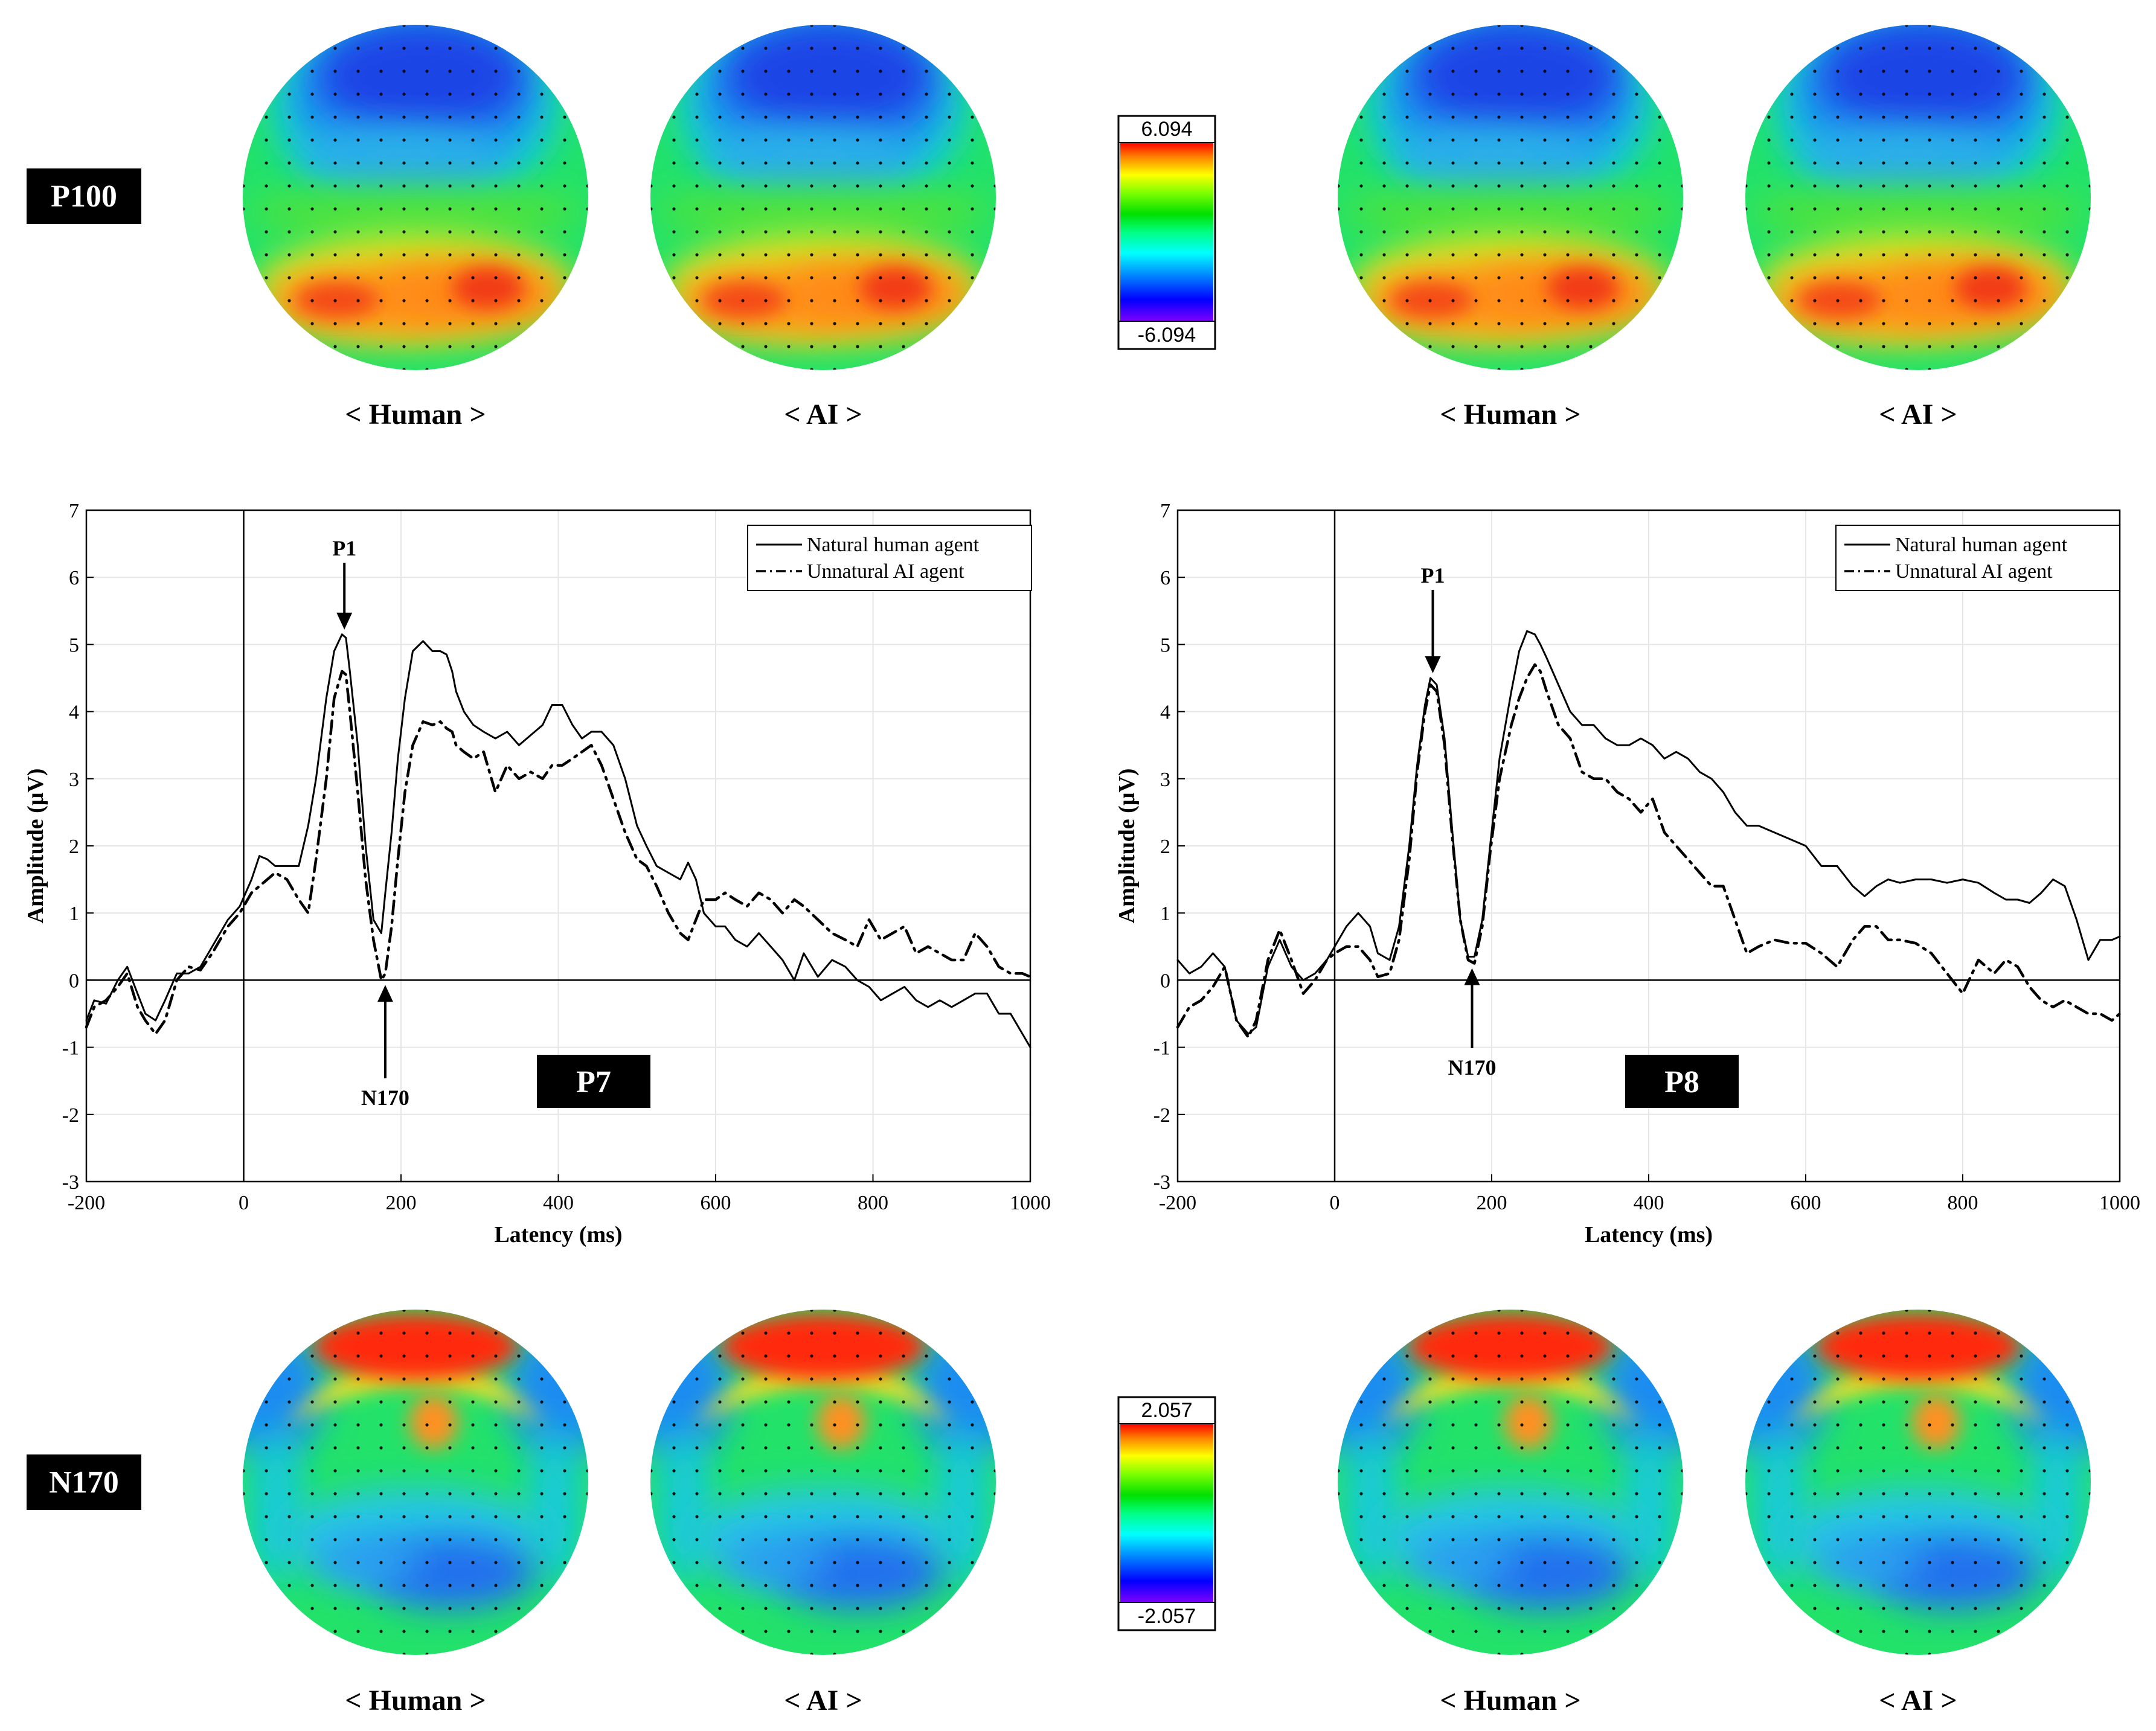 The width and height of the screenshot is (2156, 1731). I want to click on n170-ai-right-caption: < AI >, so click(1918, 1701).